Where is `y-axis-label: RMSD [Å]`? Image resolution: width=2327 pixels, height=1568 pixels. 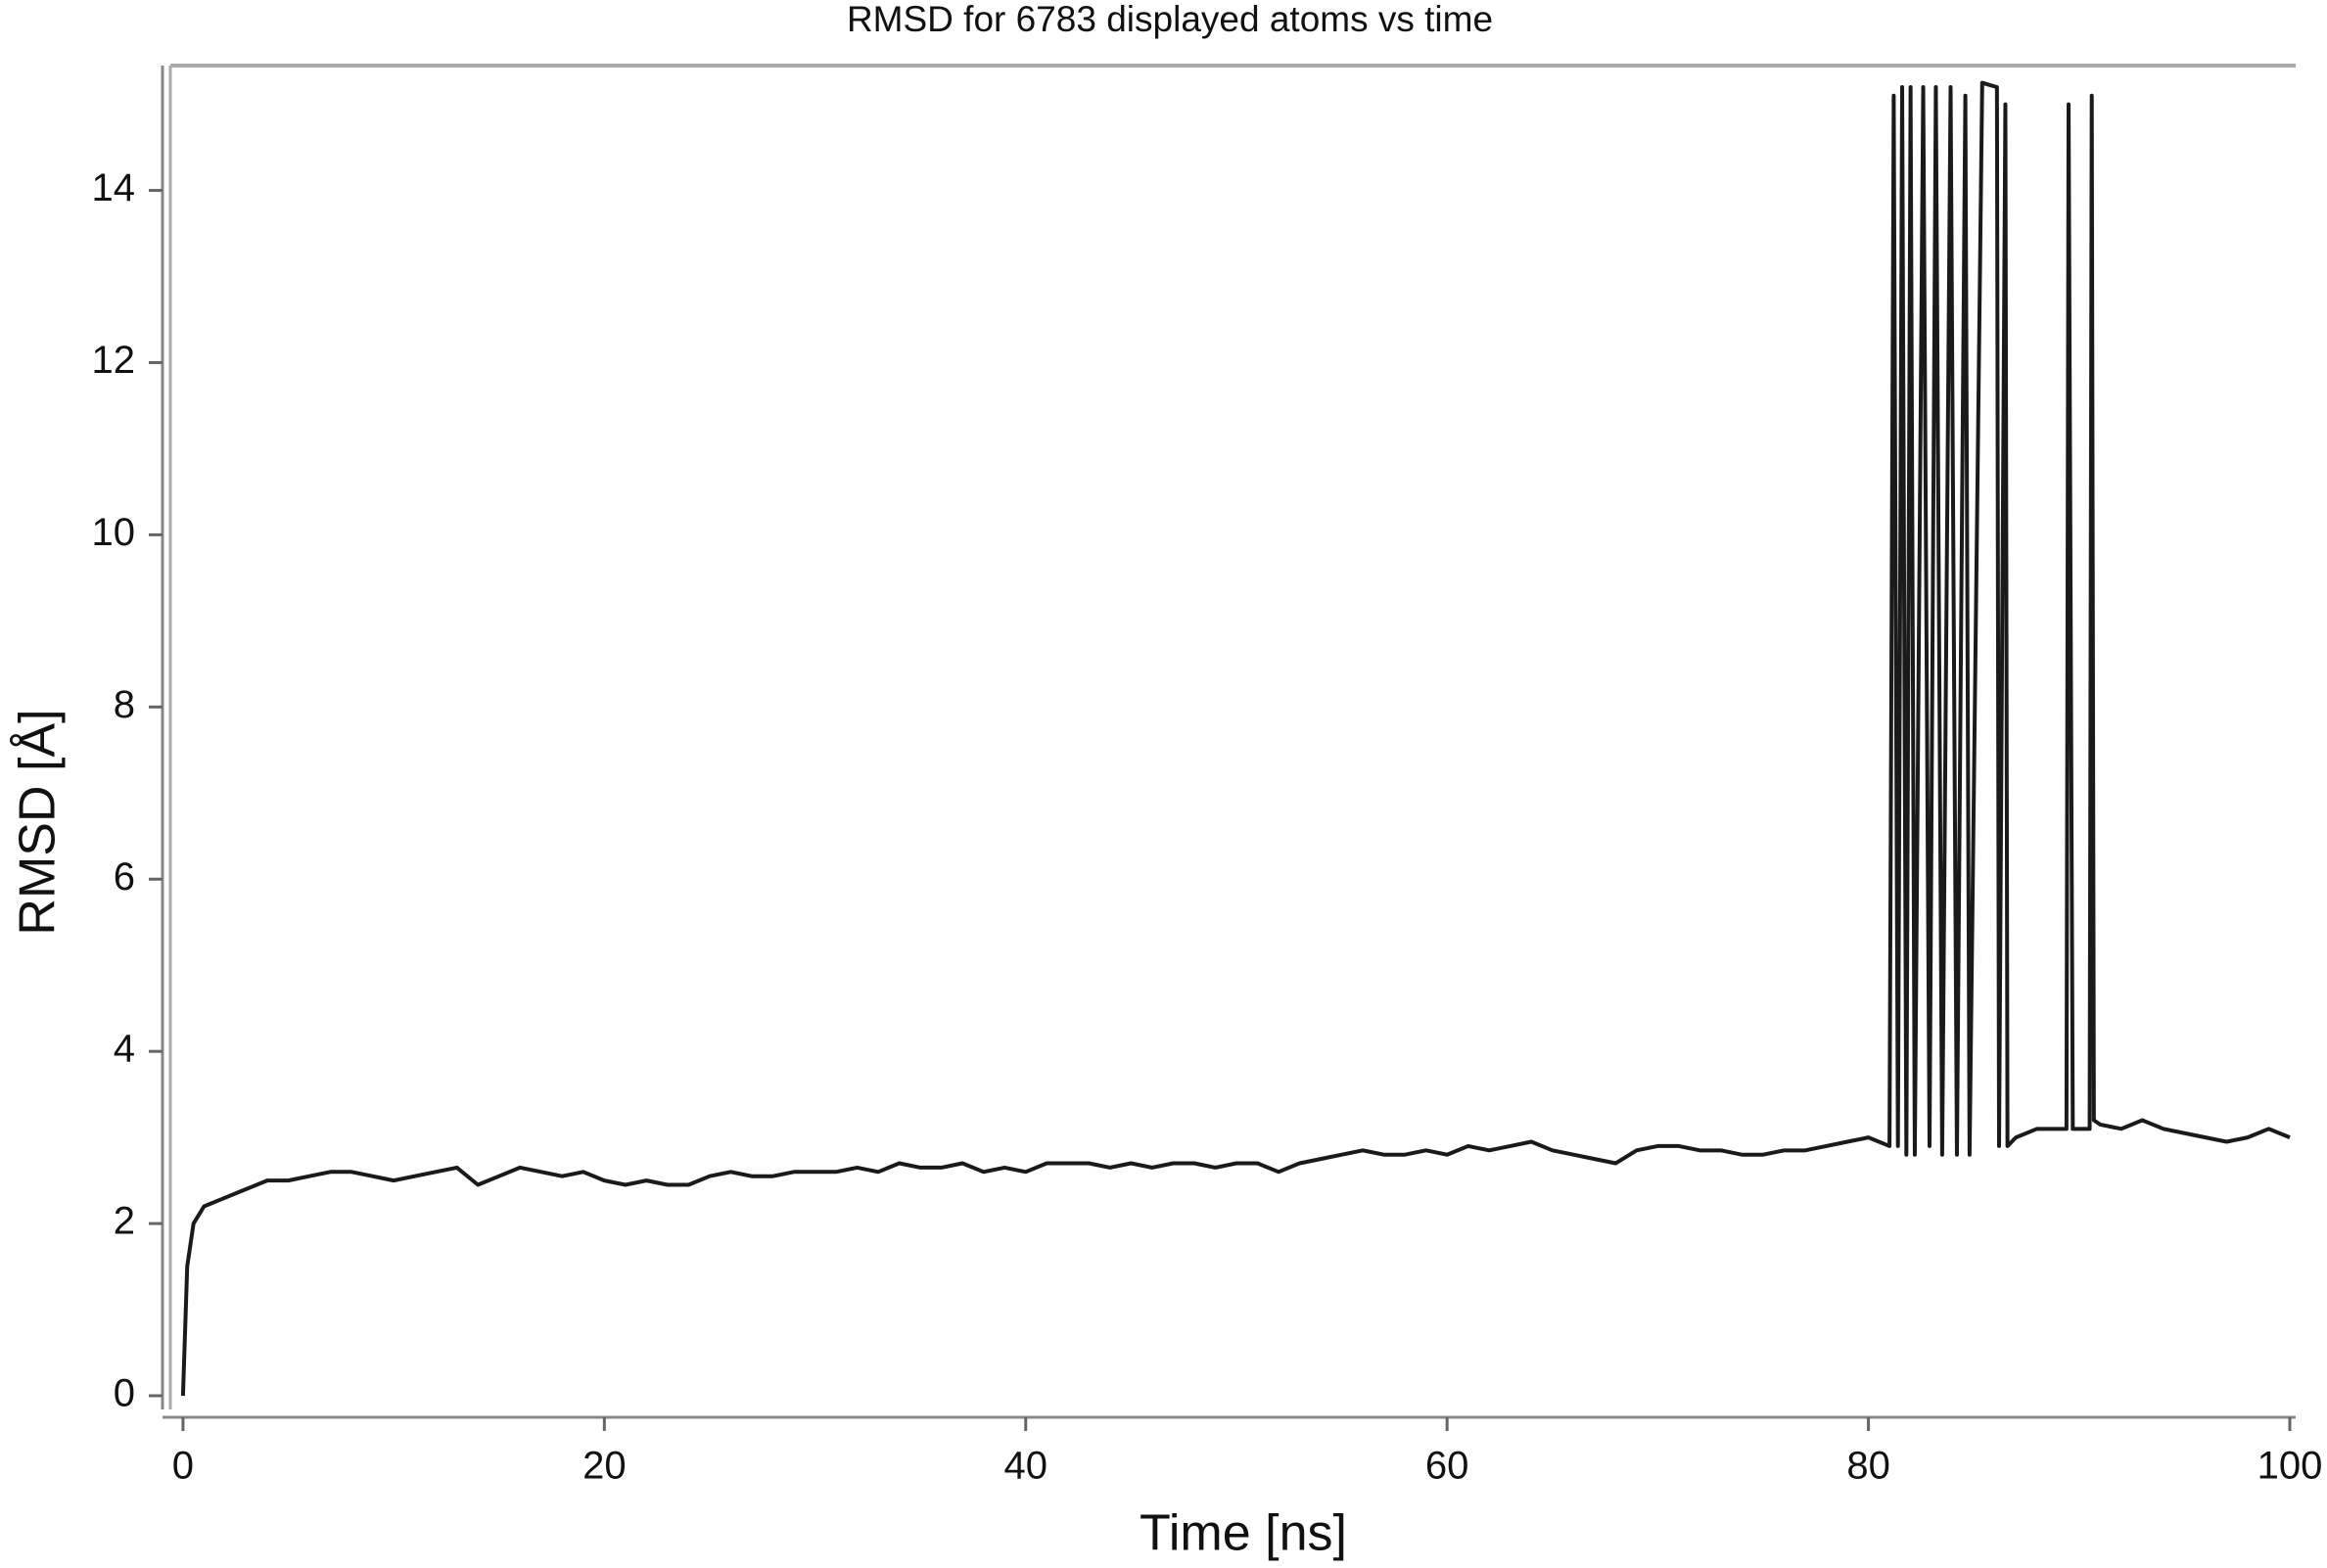 y-axis-label: RMSD [Å] is located at coordinates (39, 822).